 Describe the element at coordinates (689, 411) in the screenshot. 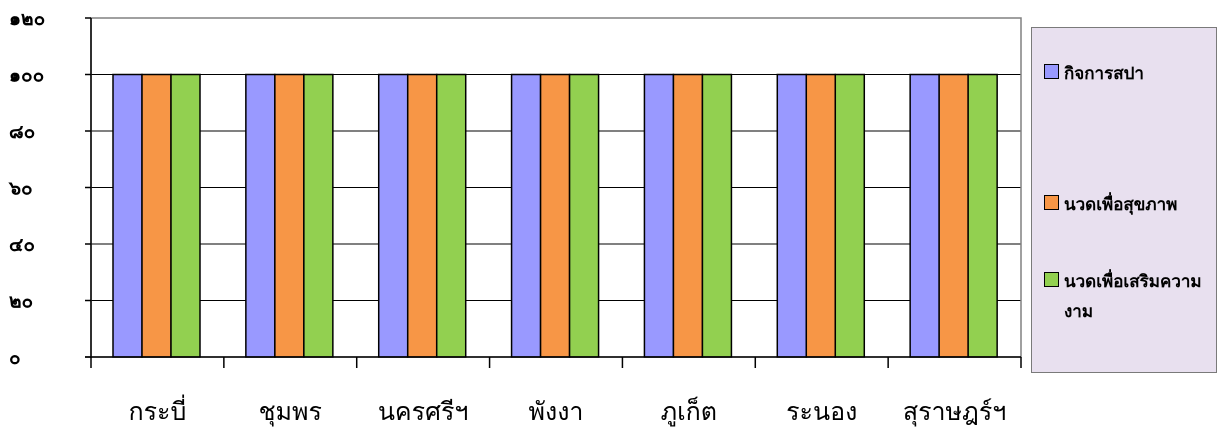

I see `x-tick-label: ภูเก็ต` at that location.